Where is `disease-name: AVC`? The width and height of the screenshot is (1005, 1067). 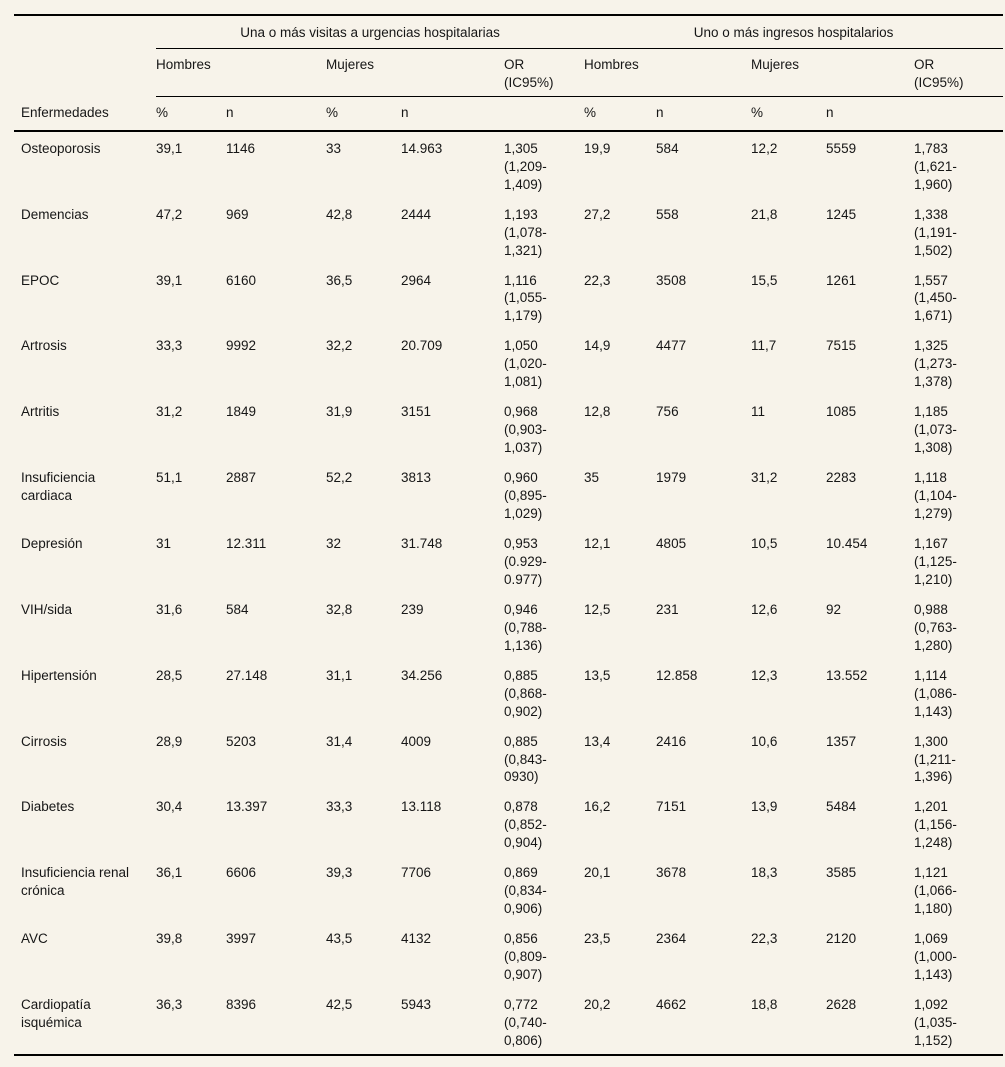 disease-name: AVC is located at coordinates (34, 939).